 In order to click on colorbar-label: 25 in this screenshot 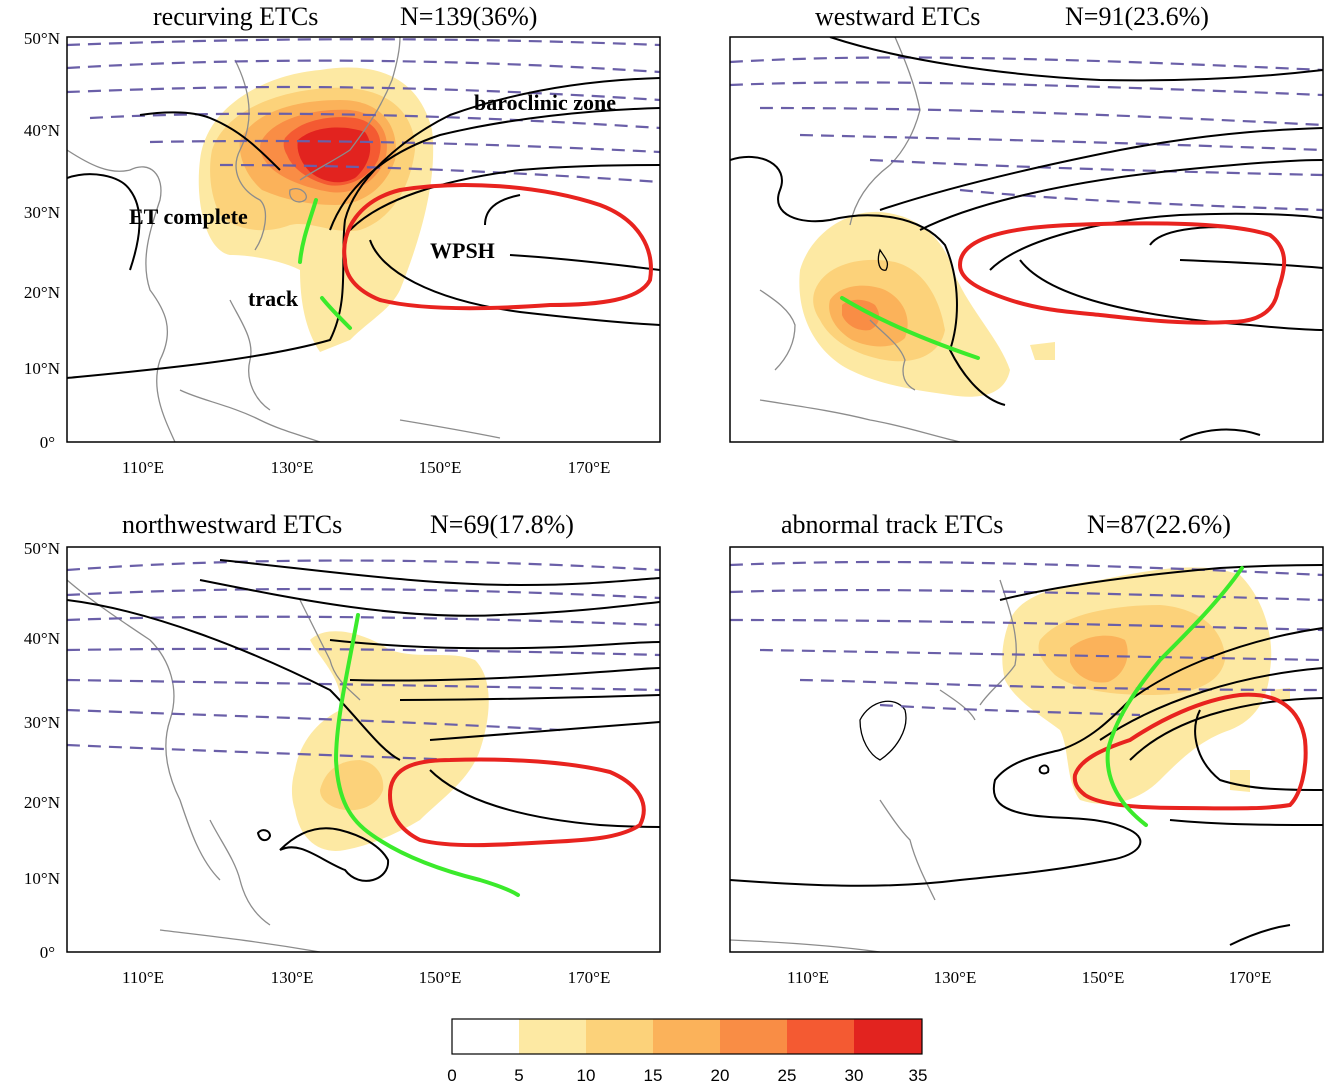, I will do `click(787, 1075)`.